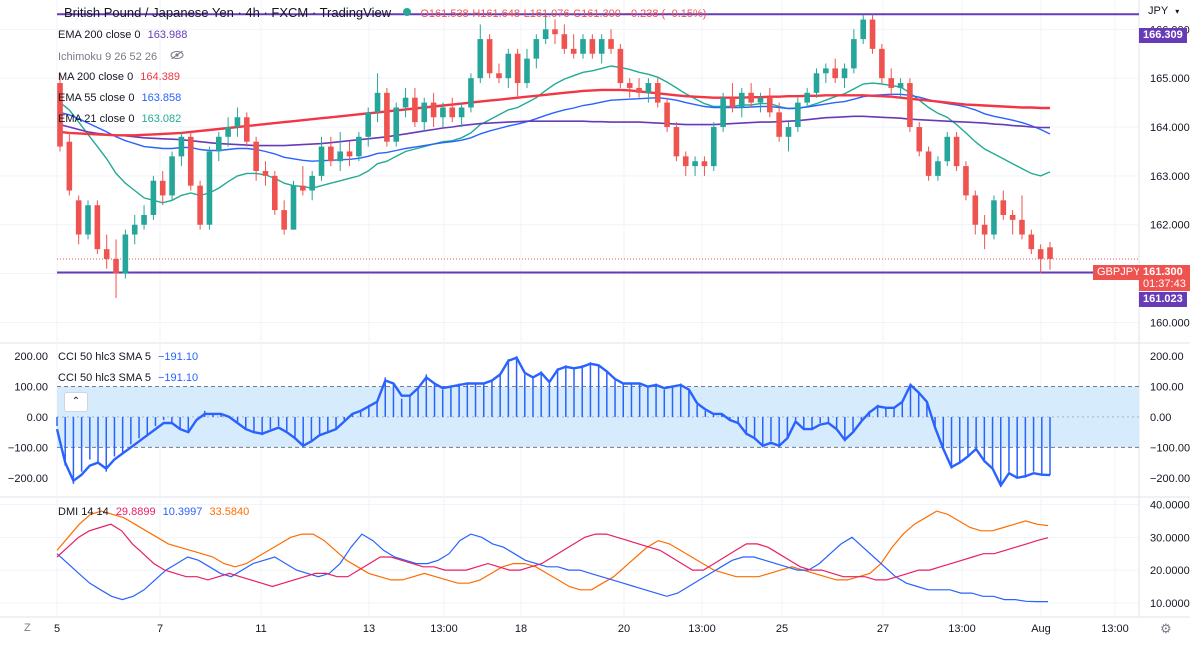 The image size is (1190, 647). What do you see at coordinates (444, 14) in the screenshot?
I see `open-value: O161.538` at bounding box center [444, 14].